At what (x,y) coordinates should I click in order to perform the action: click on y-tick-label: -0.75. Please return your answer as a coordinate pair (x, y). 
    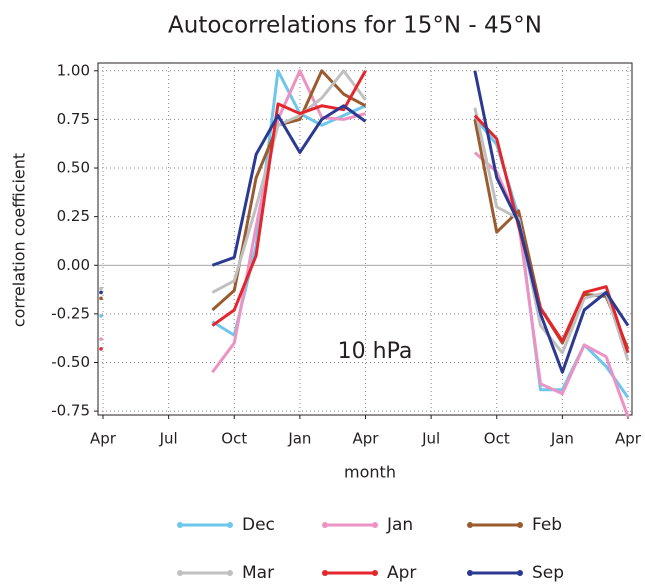
    Looking at the image, I should click on (70, 411).